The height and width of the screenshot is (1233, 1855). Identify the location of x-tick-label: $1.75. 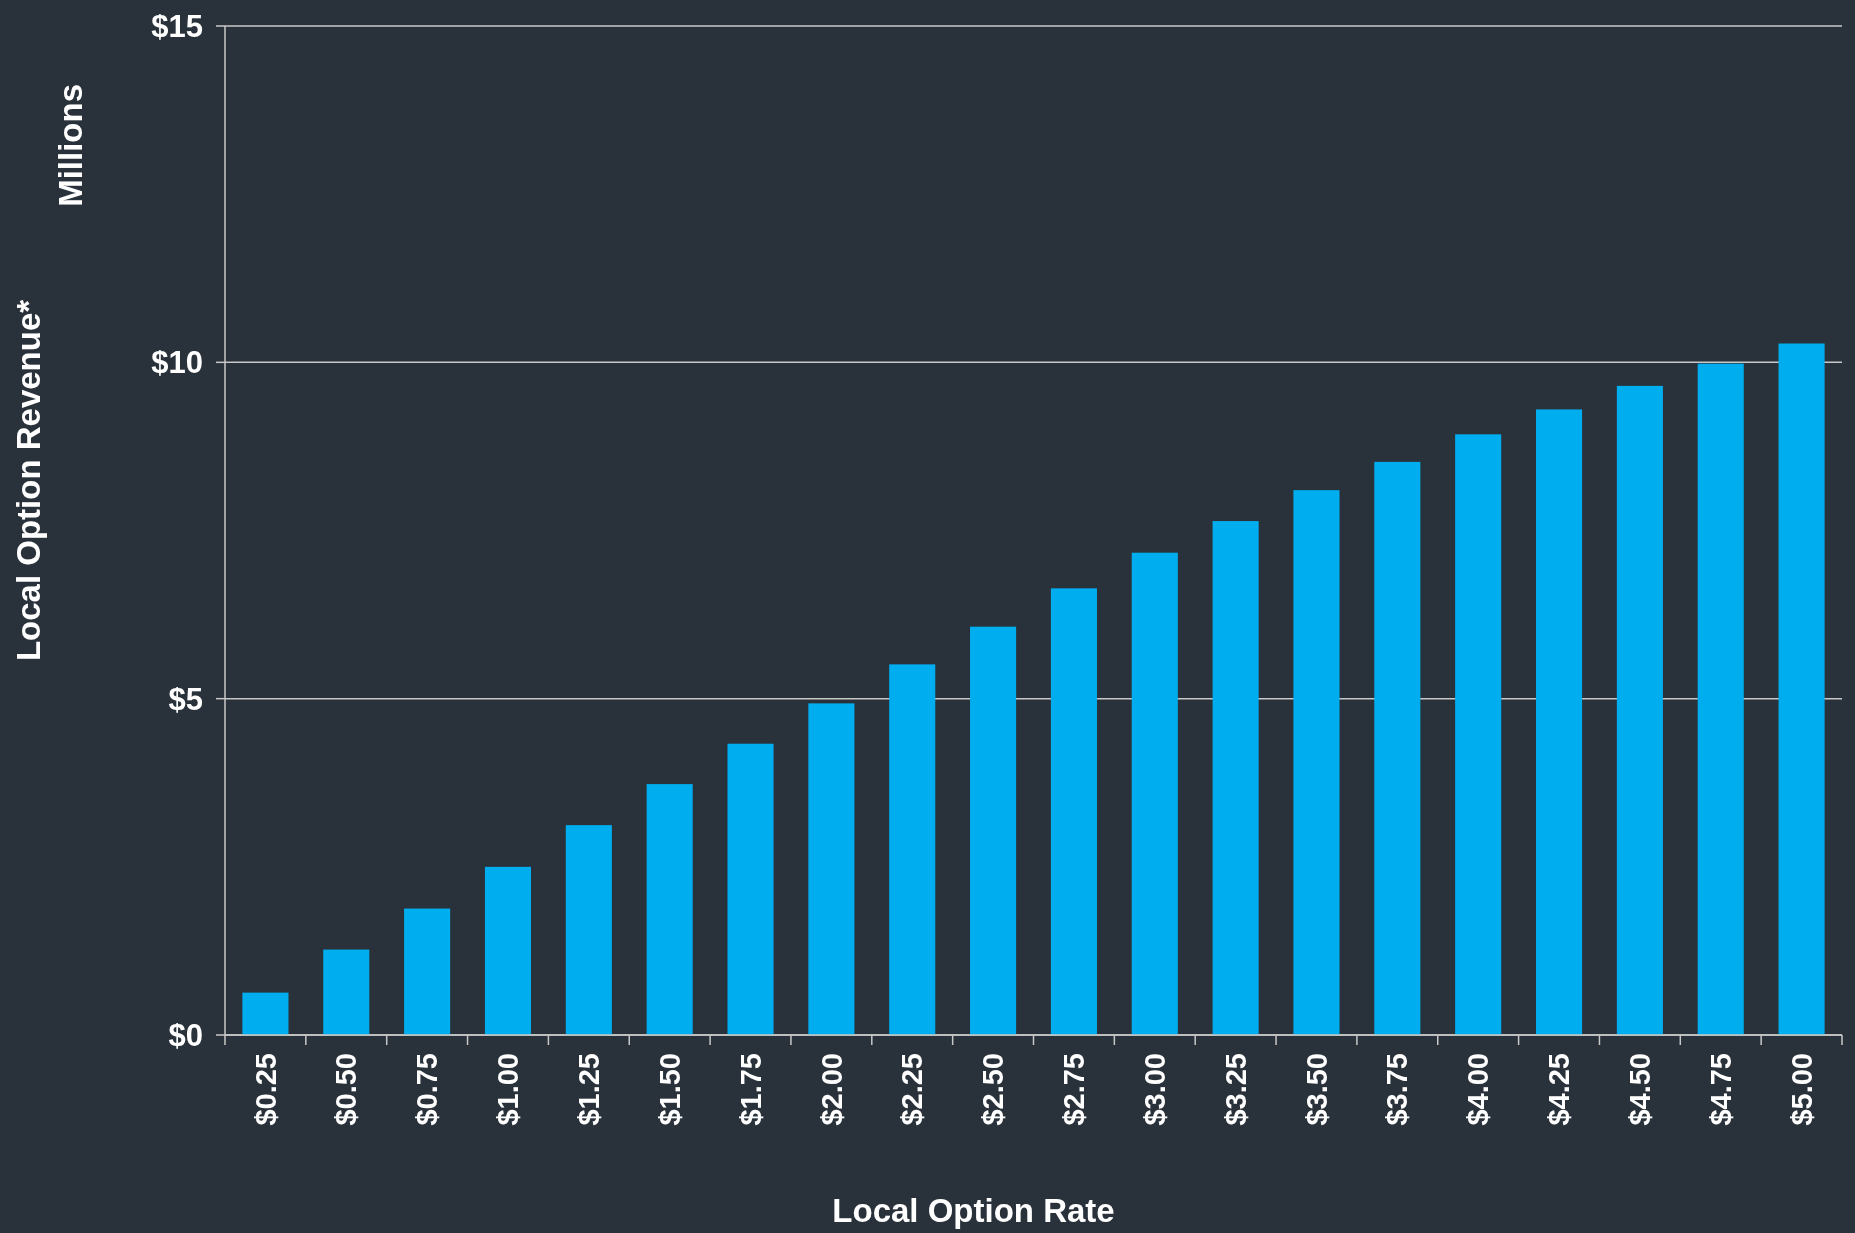
(750, 1089).